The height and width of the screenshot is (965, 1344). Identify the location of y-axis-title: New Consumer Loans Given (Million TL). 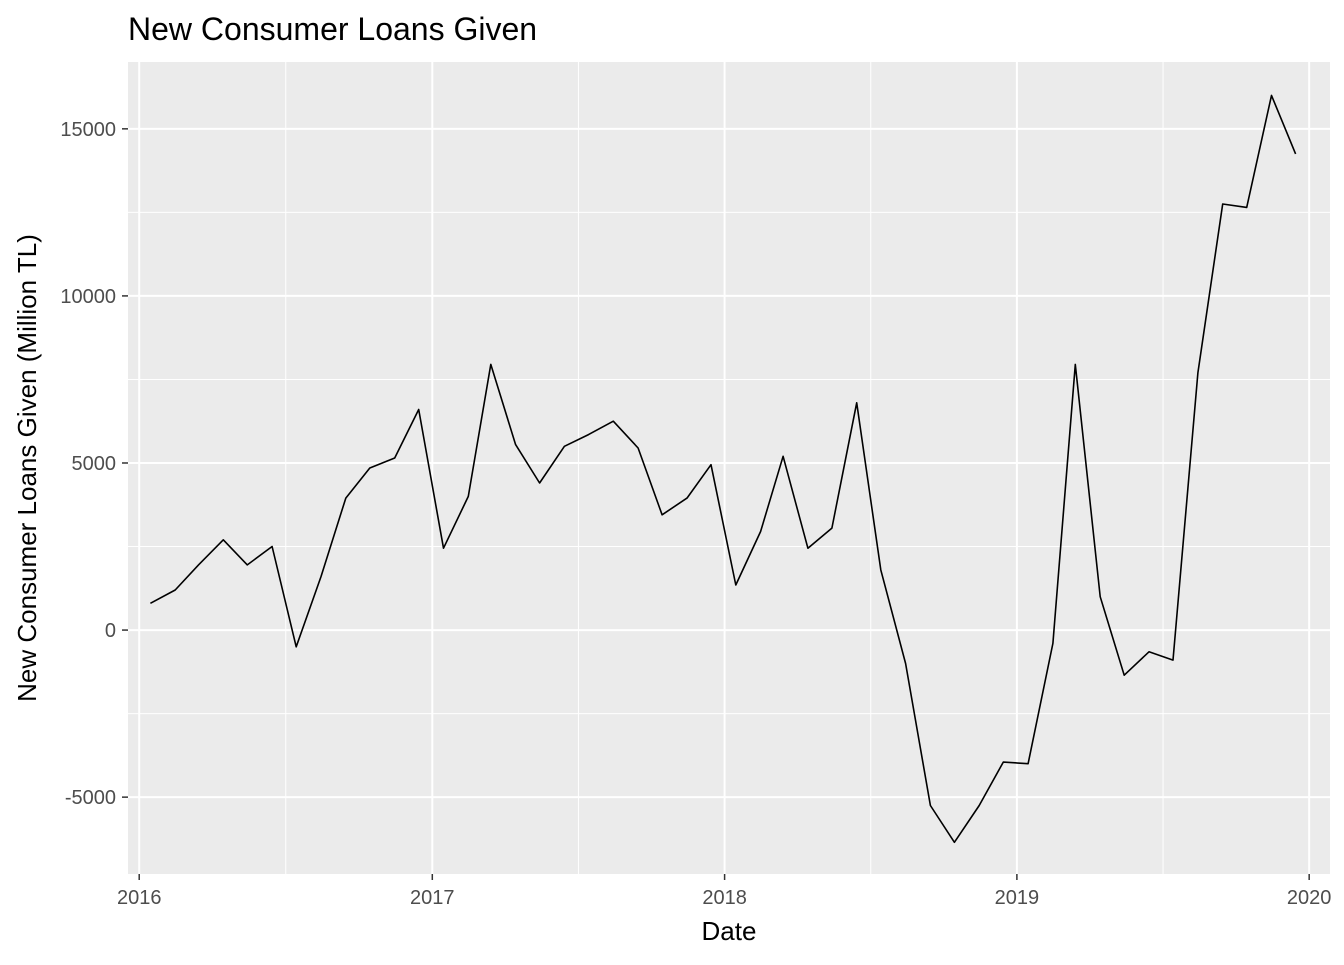
(27, 468).